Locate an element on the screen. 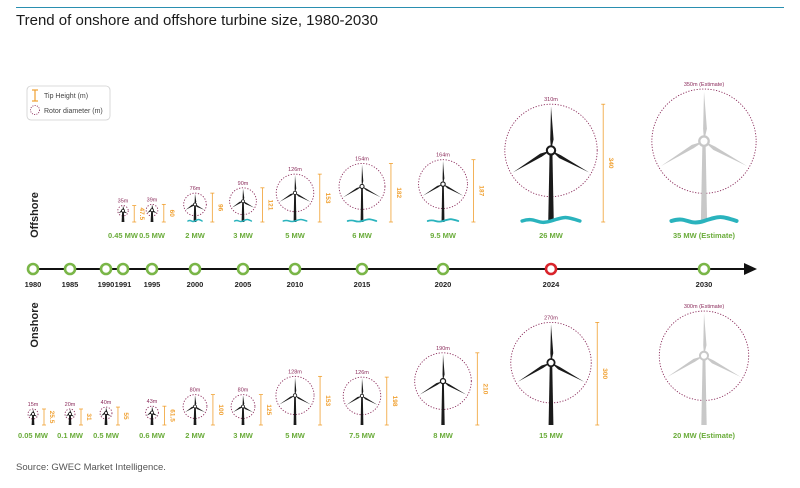 This screenshot has height=488, width=800. timeline-axis is located at coordinates (393, 269).